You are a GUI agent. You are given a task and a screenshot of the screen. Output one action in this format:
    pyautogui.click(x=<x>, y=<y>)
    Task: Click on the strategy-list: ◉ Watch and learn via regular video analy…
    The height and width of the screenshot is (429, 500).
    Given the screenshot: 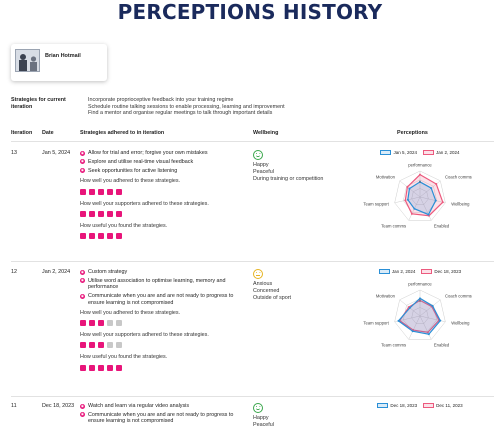 What is the action you would take?
    pyautogui.click(x=164, y=415)
    